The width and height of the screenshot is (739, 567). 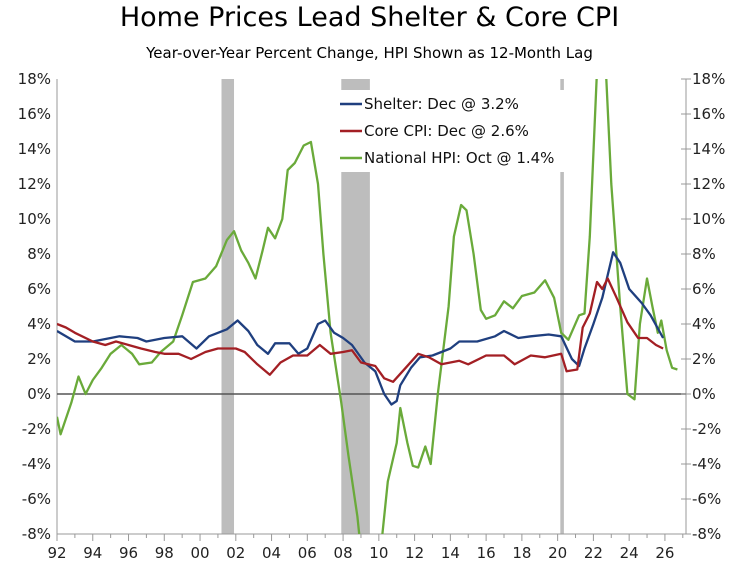 I want to click on y-tick-label-left: -8%, so click(x=36, y=534).